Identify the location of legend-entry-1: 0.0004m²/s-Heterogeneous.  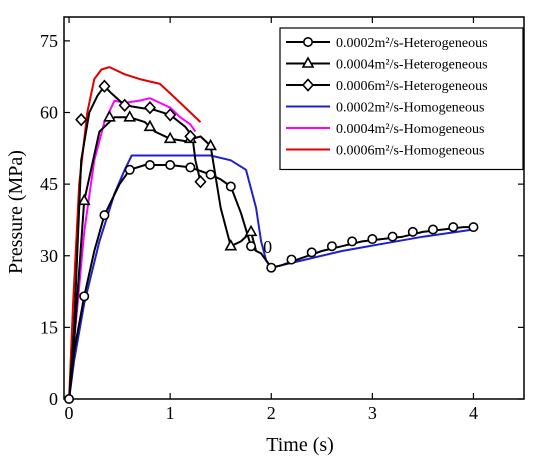
(412, 65).